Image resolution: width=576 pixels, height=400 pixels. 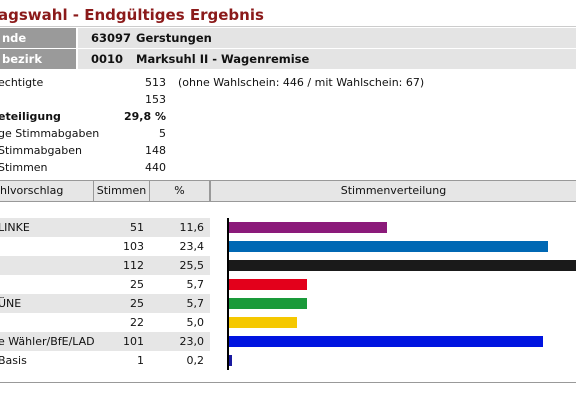 What do you see at coordinates (162, 133) in the screenshot?
I see `stat-value: 5` at bounding box center [162, 133].